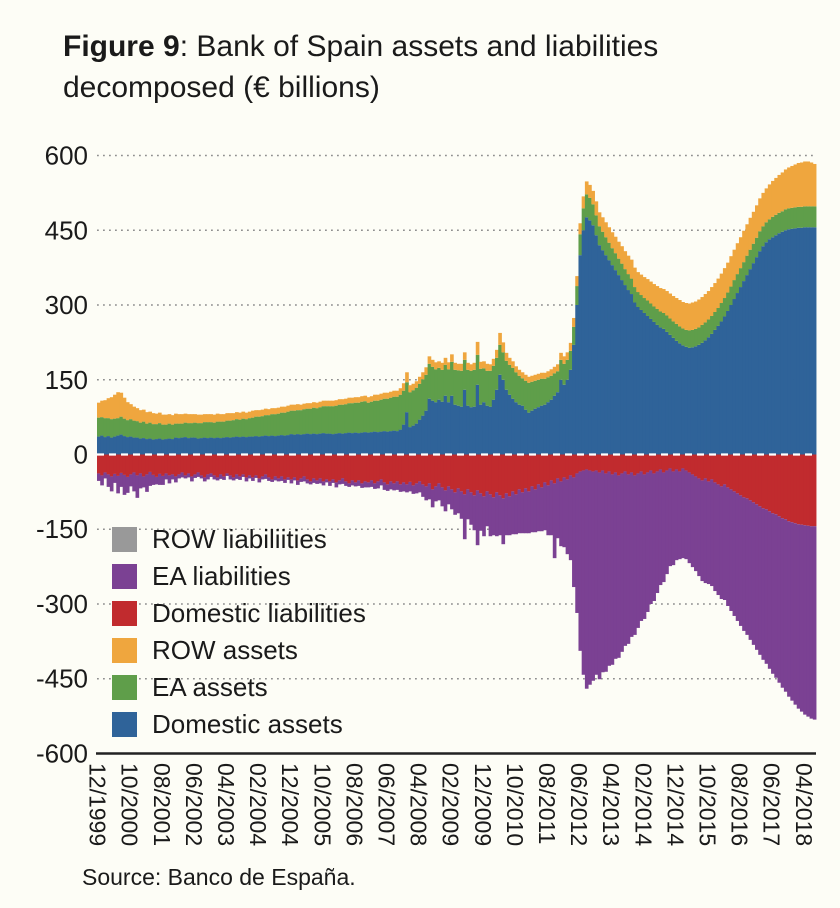 This screenshot has height=908, width=840. What do you see at coordinates (219, 877) in the screenshot?
I see `source-note: Source: Banco de España.` at bounding box center [219, 877].